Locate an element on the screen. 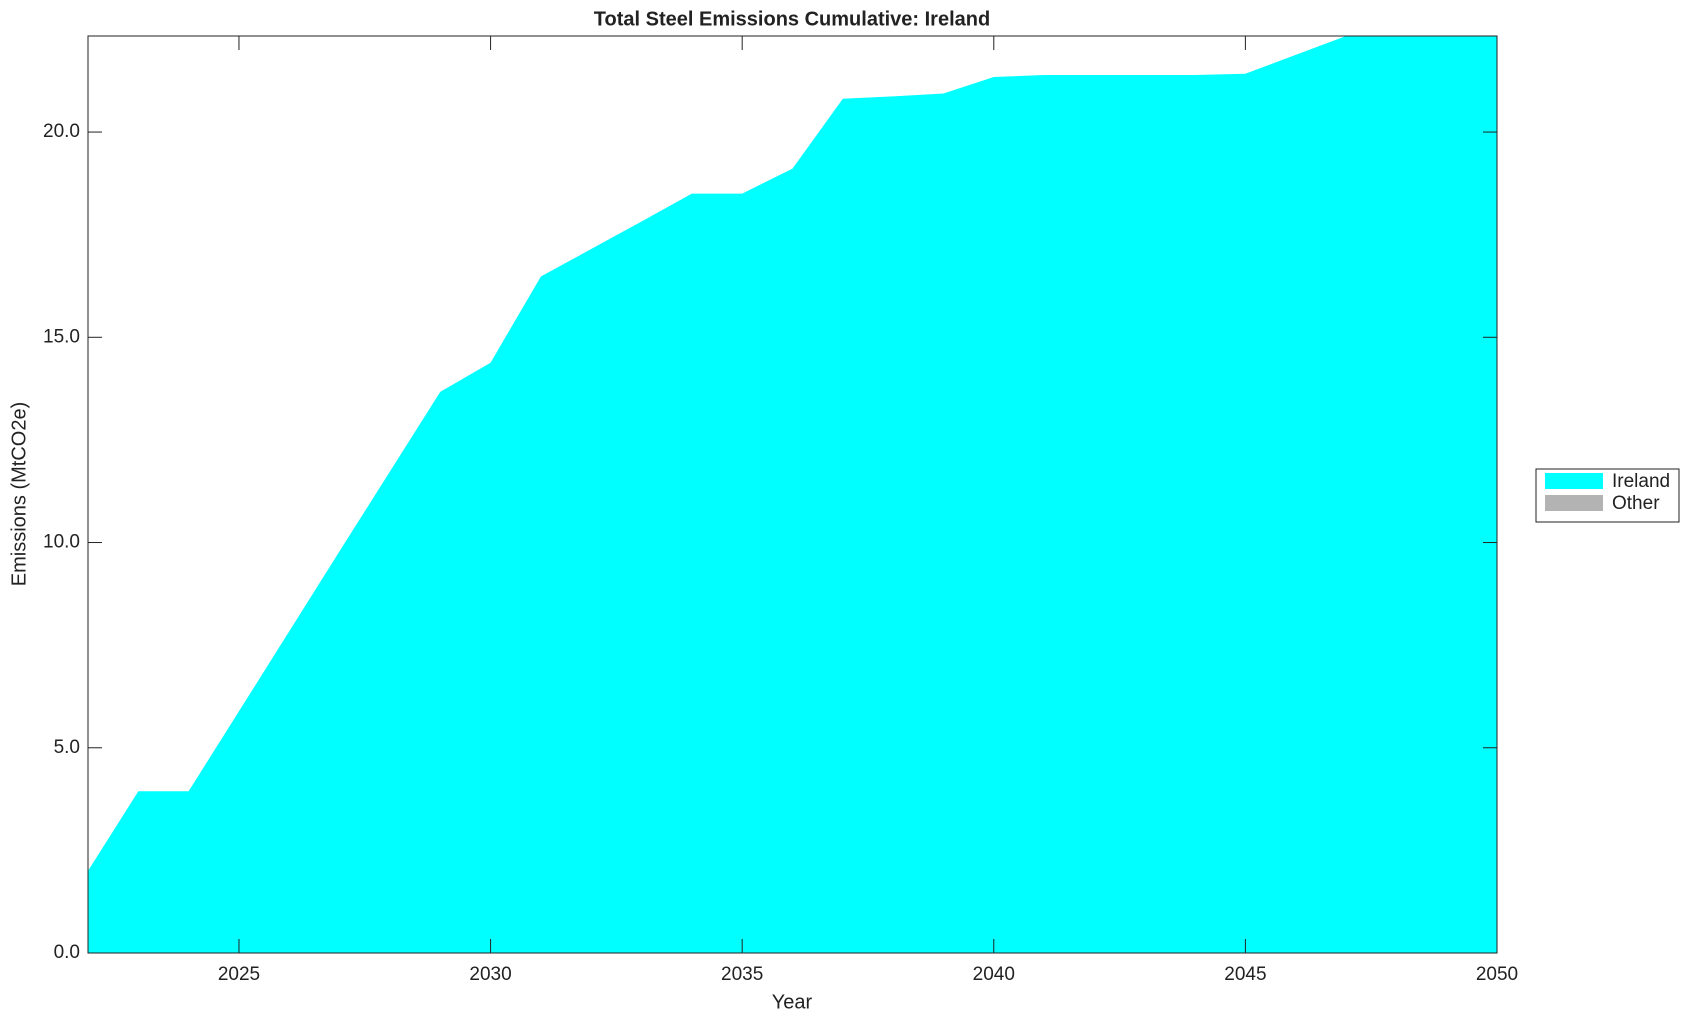  y-axis-label: Emissions (MtCO2e) is located at coordinates (19, 494).